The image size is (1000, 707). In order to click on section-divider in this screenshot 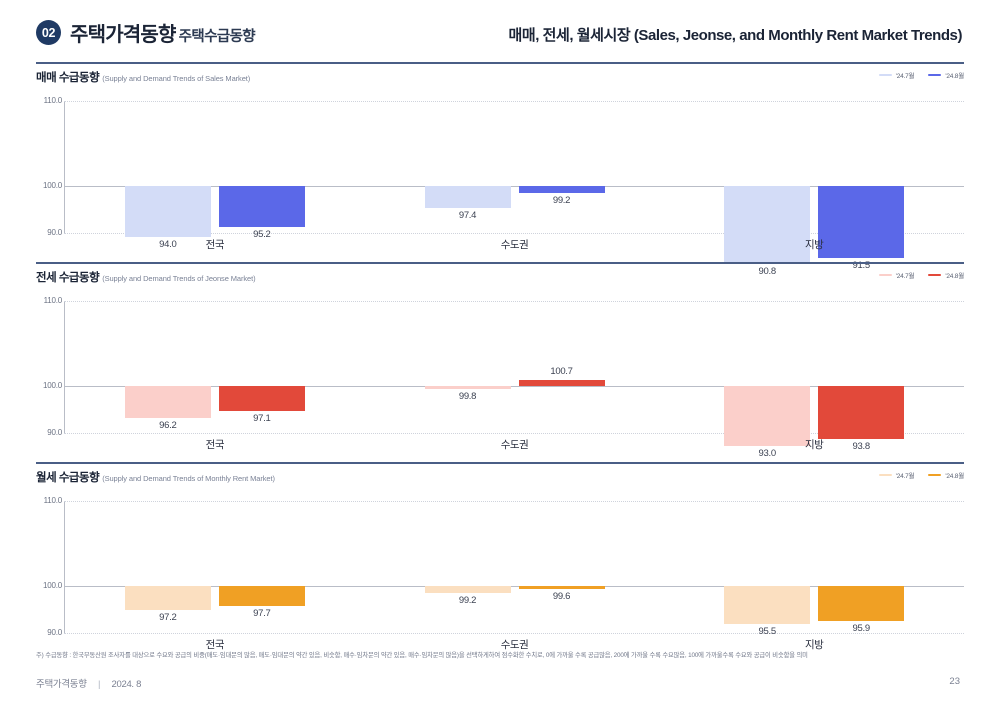, I will do `click(500, 63)`.